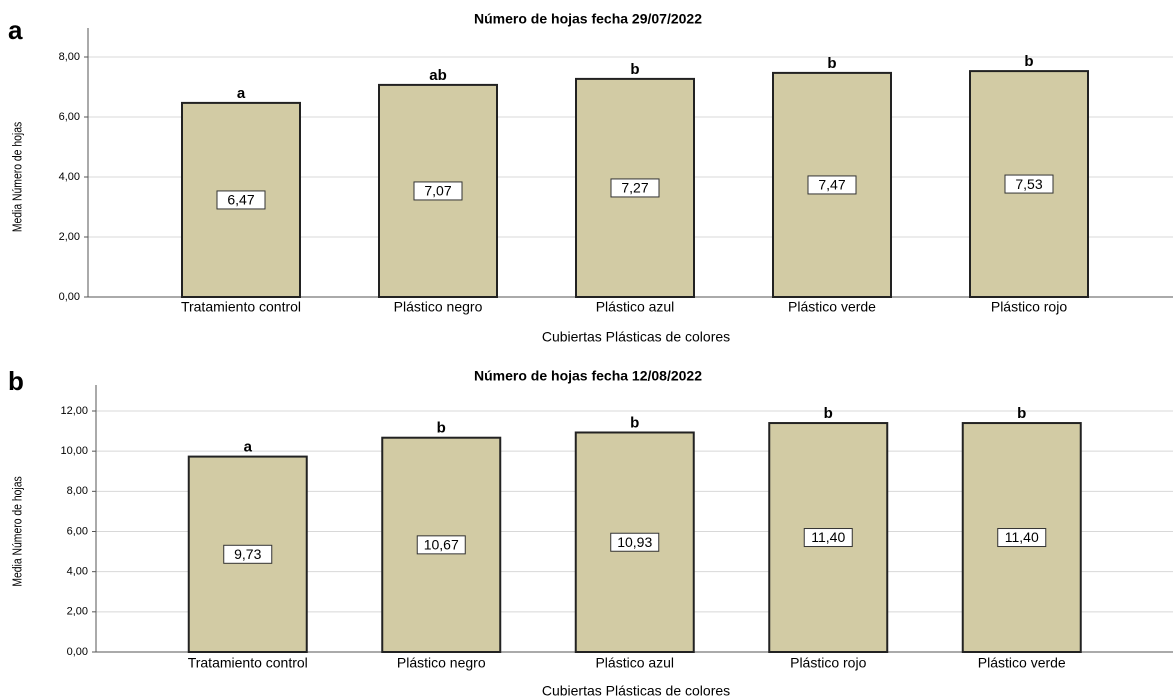 The image size is (1173, 700). Describe the element at coordinates (16, 381) in the screenshot. I see `panel-label: b` at that location.